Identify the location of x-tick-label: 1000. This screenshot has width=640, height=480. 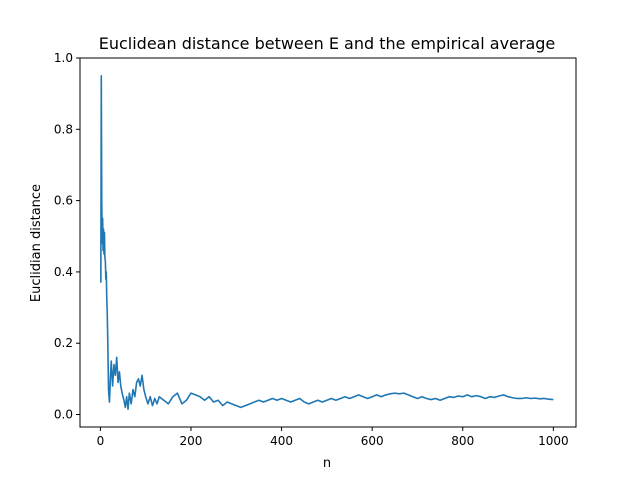
(553, 441).